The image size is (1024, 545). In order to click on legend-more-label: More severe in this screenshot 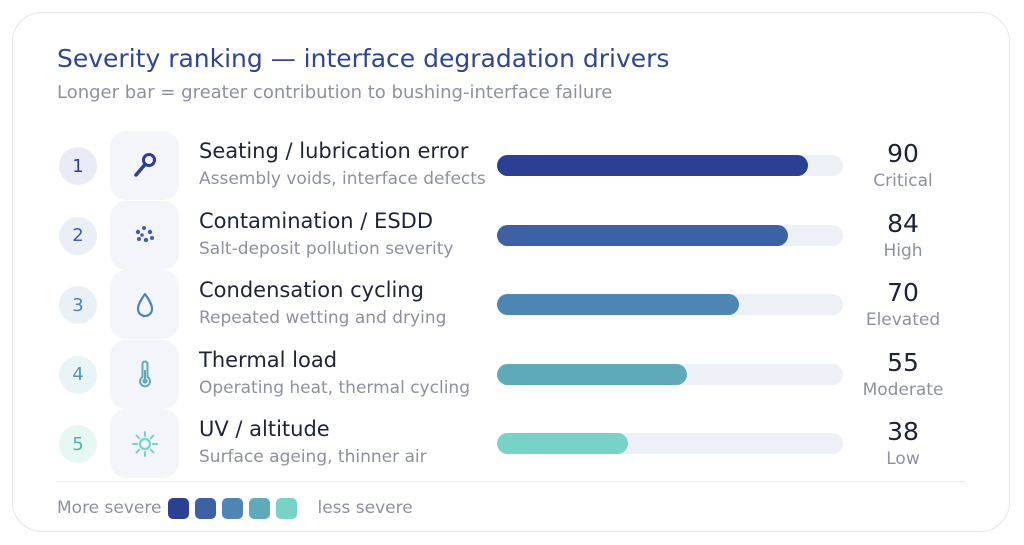, I will do `click(109, 508)`.